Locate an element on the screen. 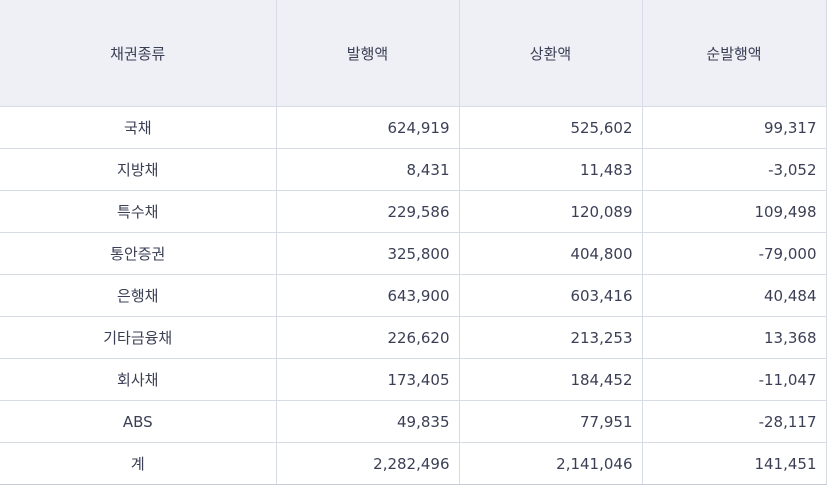 The image size is (832, 494). table-total-row: 계 2,282,496 2,141,046 141,451 is located at coordinates (413, 463).